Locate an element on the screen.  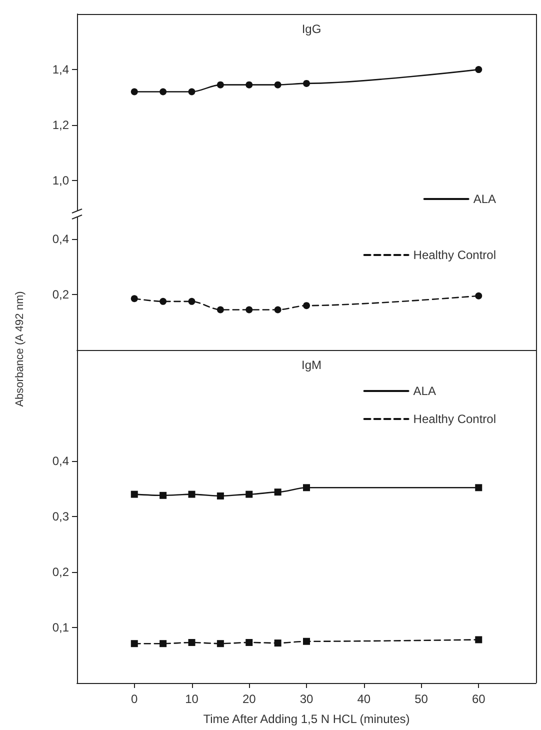
x-tick-label: 60 is located at coordinates (479, 699).